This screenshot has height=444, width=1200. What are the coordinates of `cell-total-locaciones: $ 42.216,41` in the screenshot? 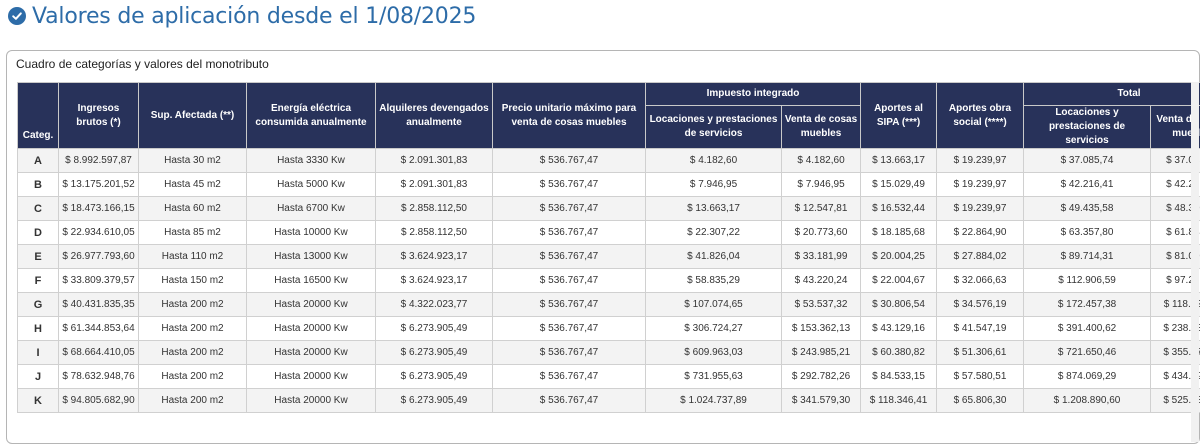 It's located at (1087, 185).